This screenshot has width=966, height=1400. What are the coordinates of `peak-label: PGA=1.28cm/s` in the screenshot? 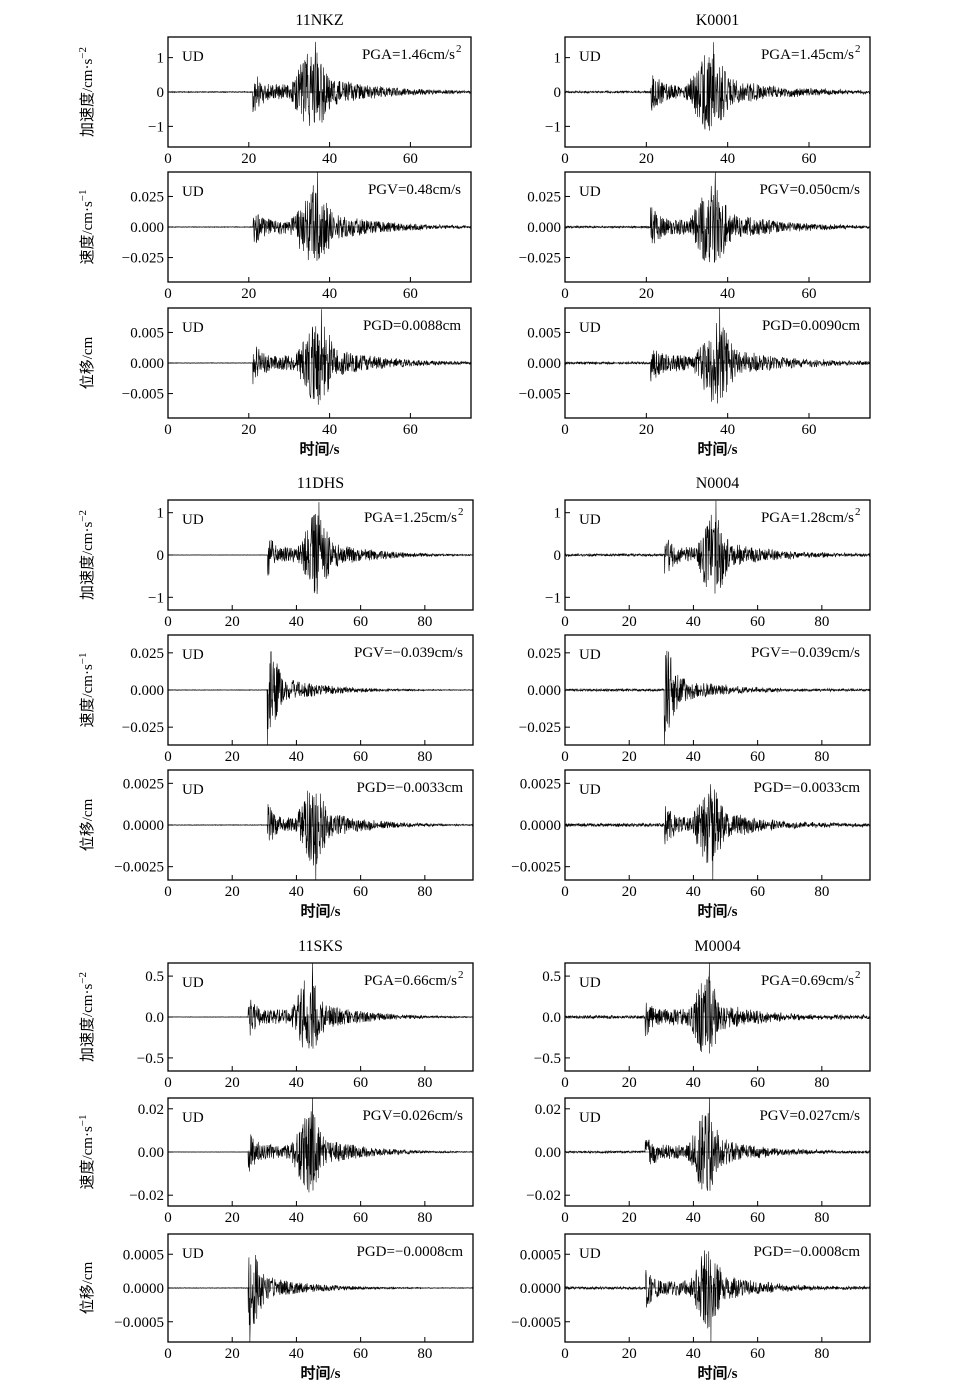 It's located at (807, 518).